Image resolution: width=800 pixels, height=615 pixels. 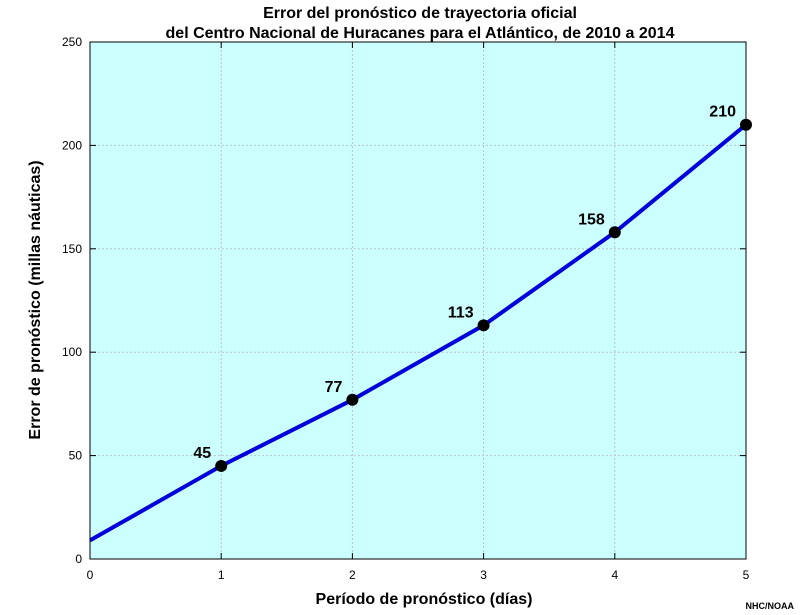 I want to click on data-label: 210, so click(x=722, y=112).